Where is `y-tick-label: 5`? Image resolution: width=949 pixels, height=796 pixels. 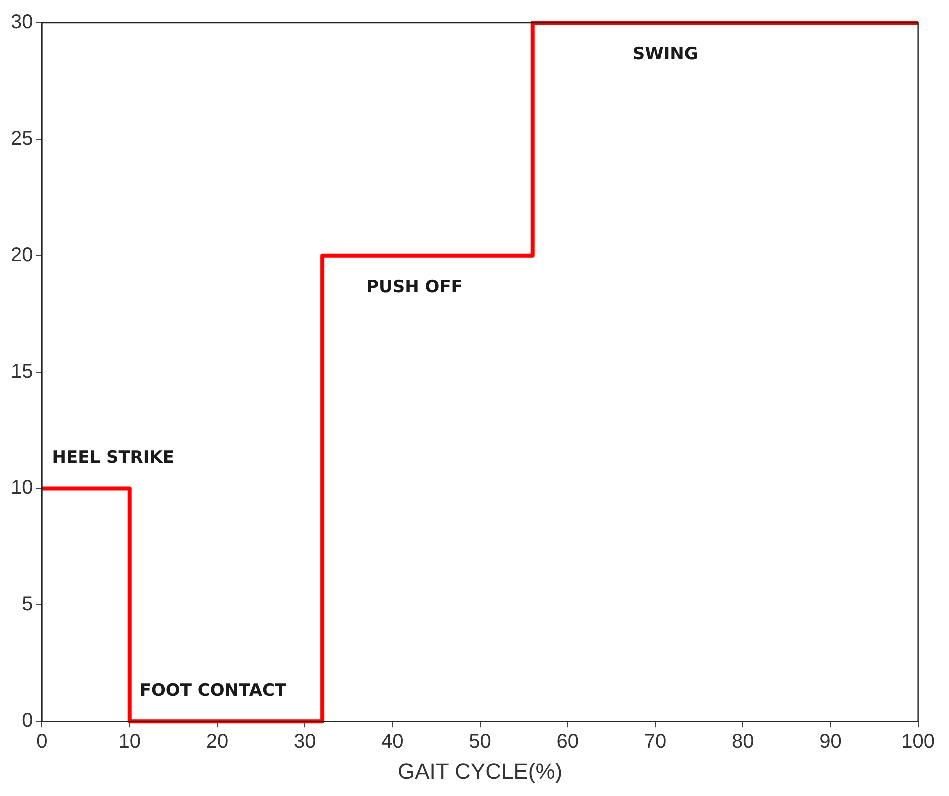 y-tick-label: 5 is located at coordinates (28, 605).